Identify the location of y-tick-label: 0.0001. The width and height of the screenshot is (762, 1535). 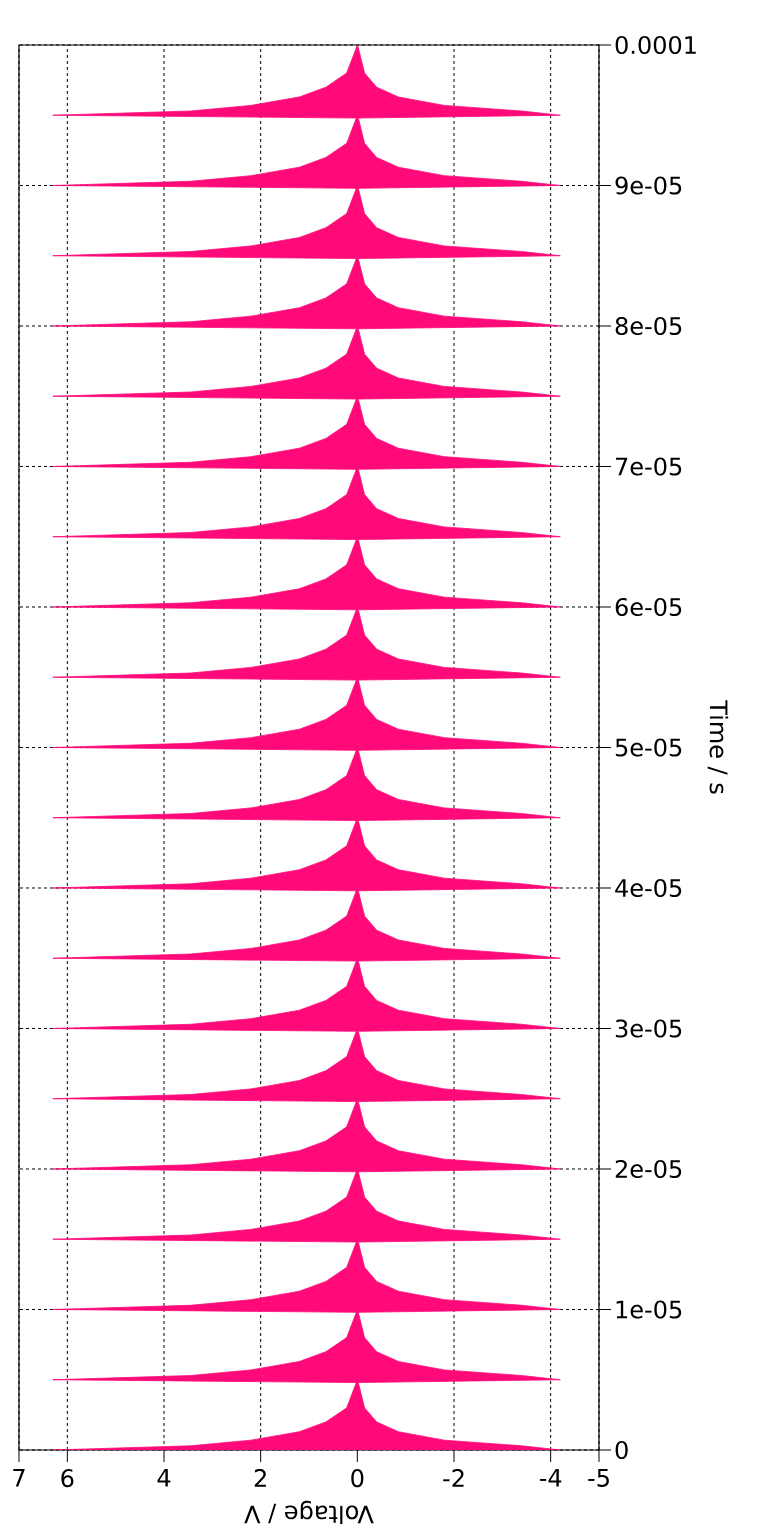
(655, 45).